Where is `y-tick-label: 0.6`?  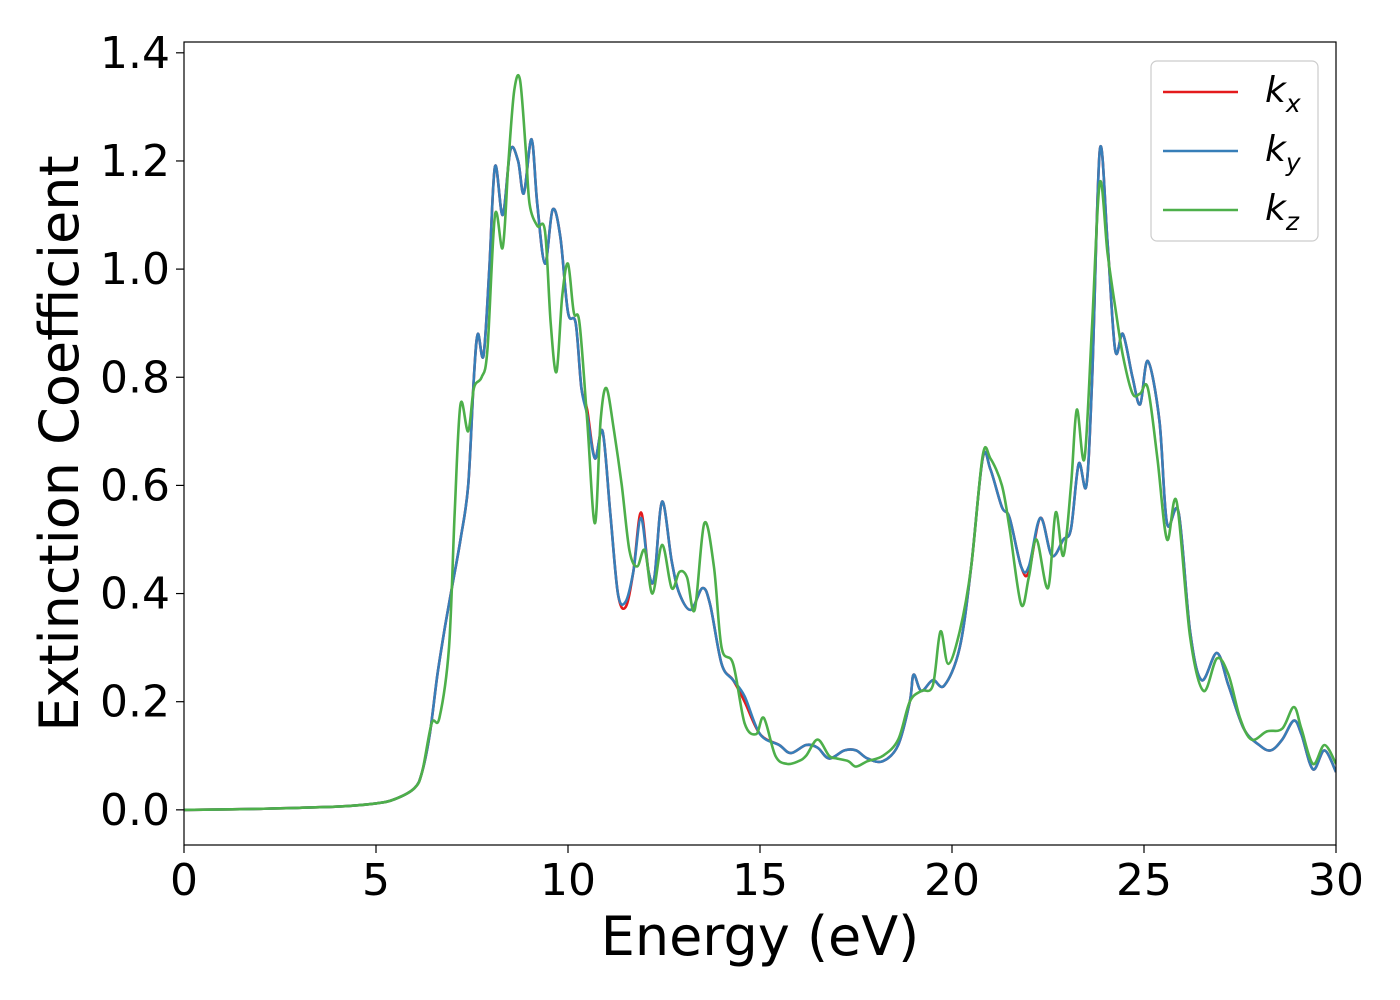 y-tick-label: 0.6 is located at coordinates (135, 485).